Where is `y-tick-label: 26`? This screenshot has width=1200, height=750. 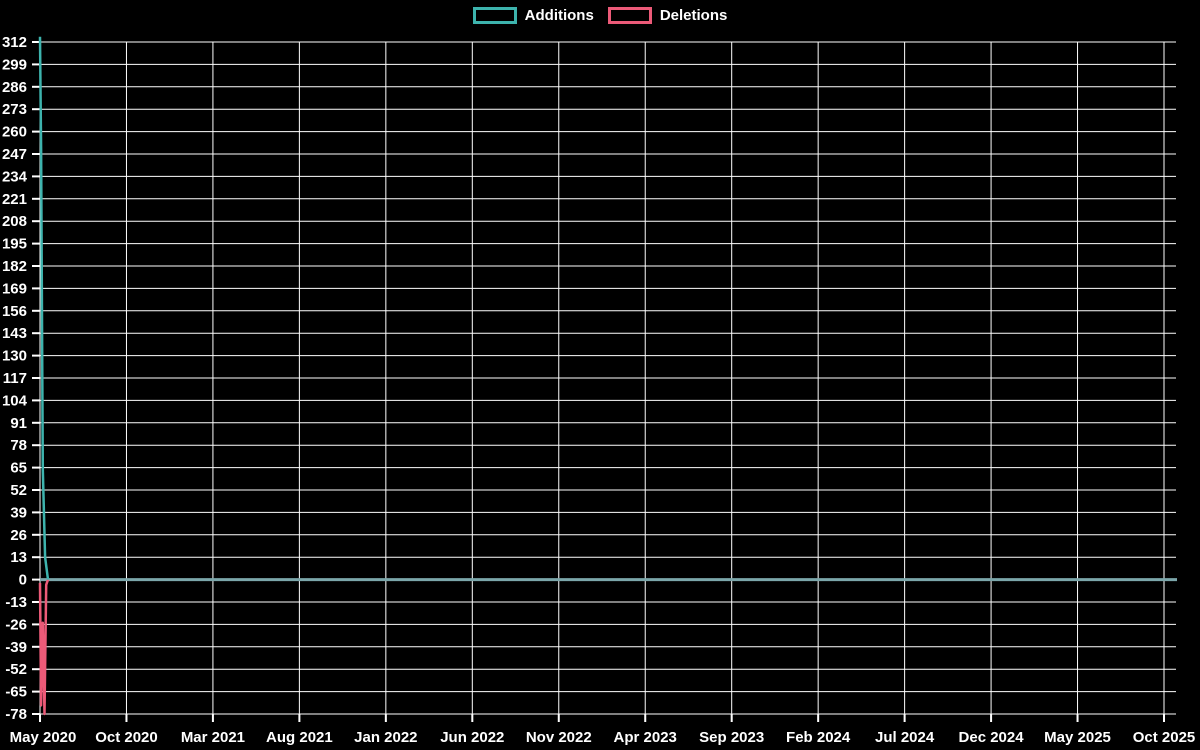 y-tick-label: 26 is located at coordinates (18, 535).